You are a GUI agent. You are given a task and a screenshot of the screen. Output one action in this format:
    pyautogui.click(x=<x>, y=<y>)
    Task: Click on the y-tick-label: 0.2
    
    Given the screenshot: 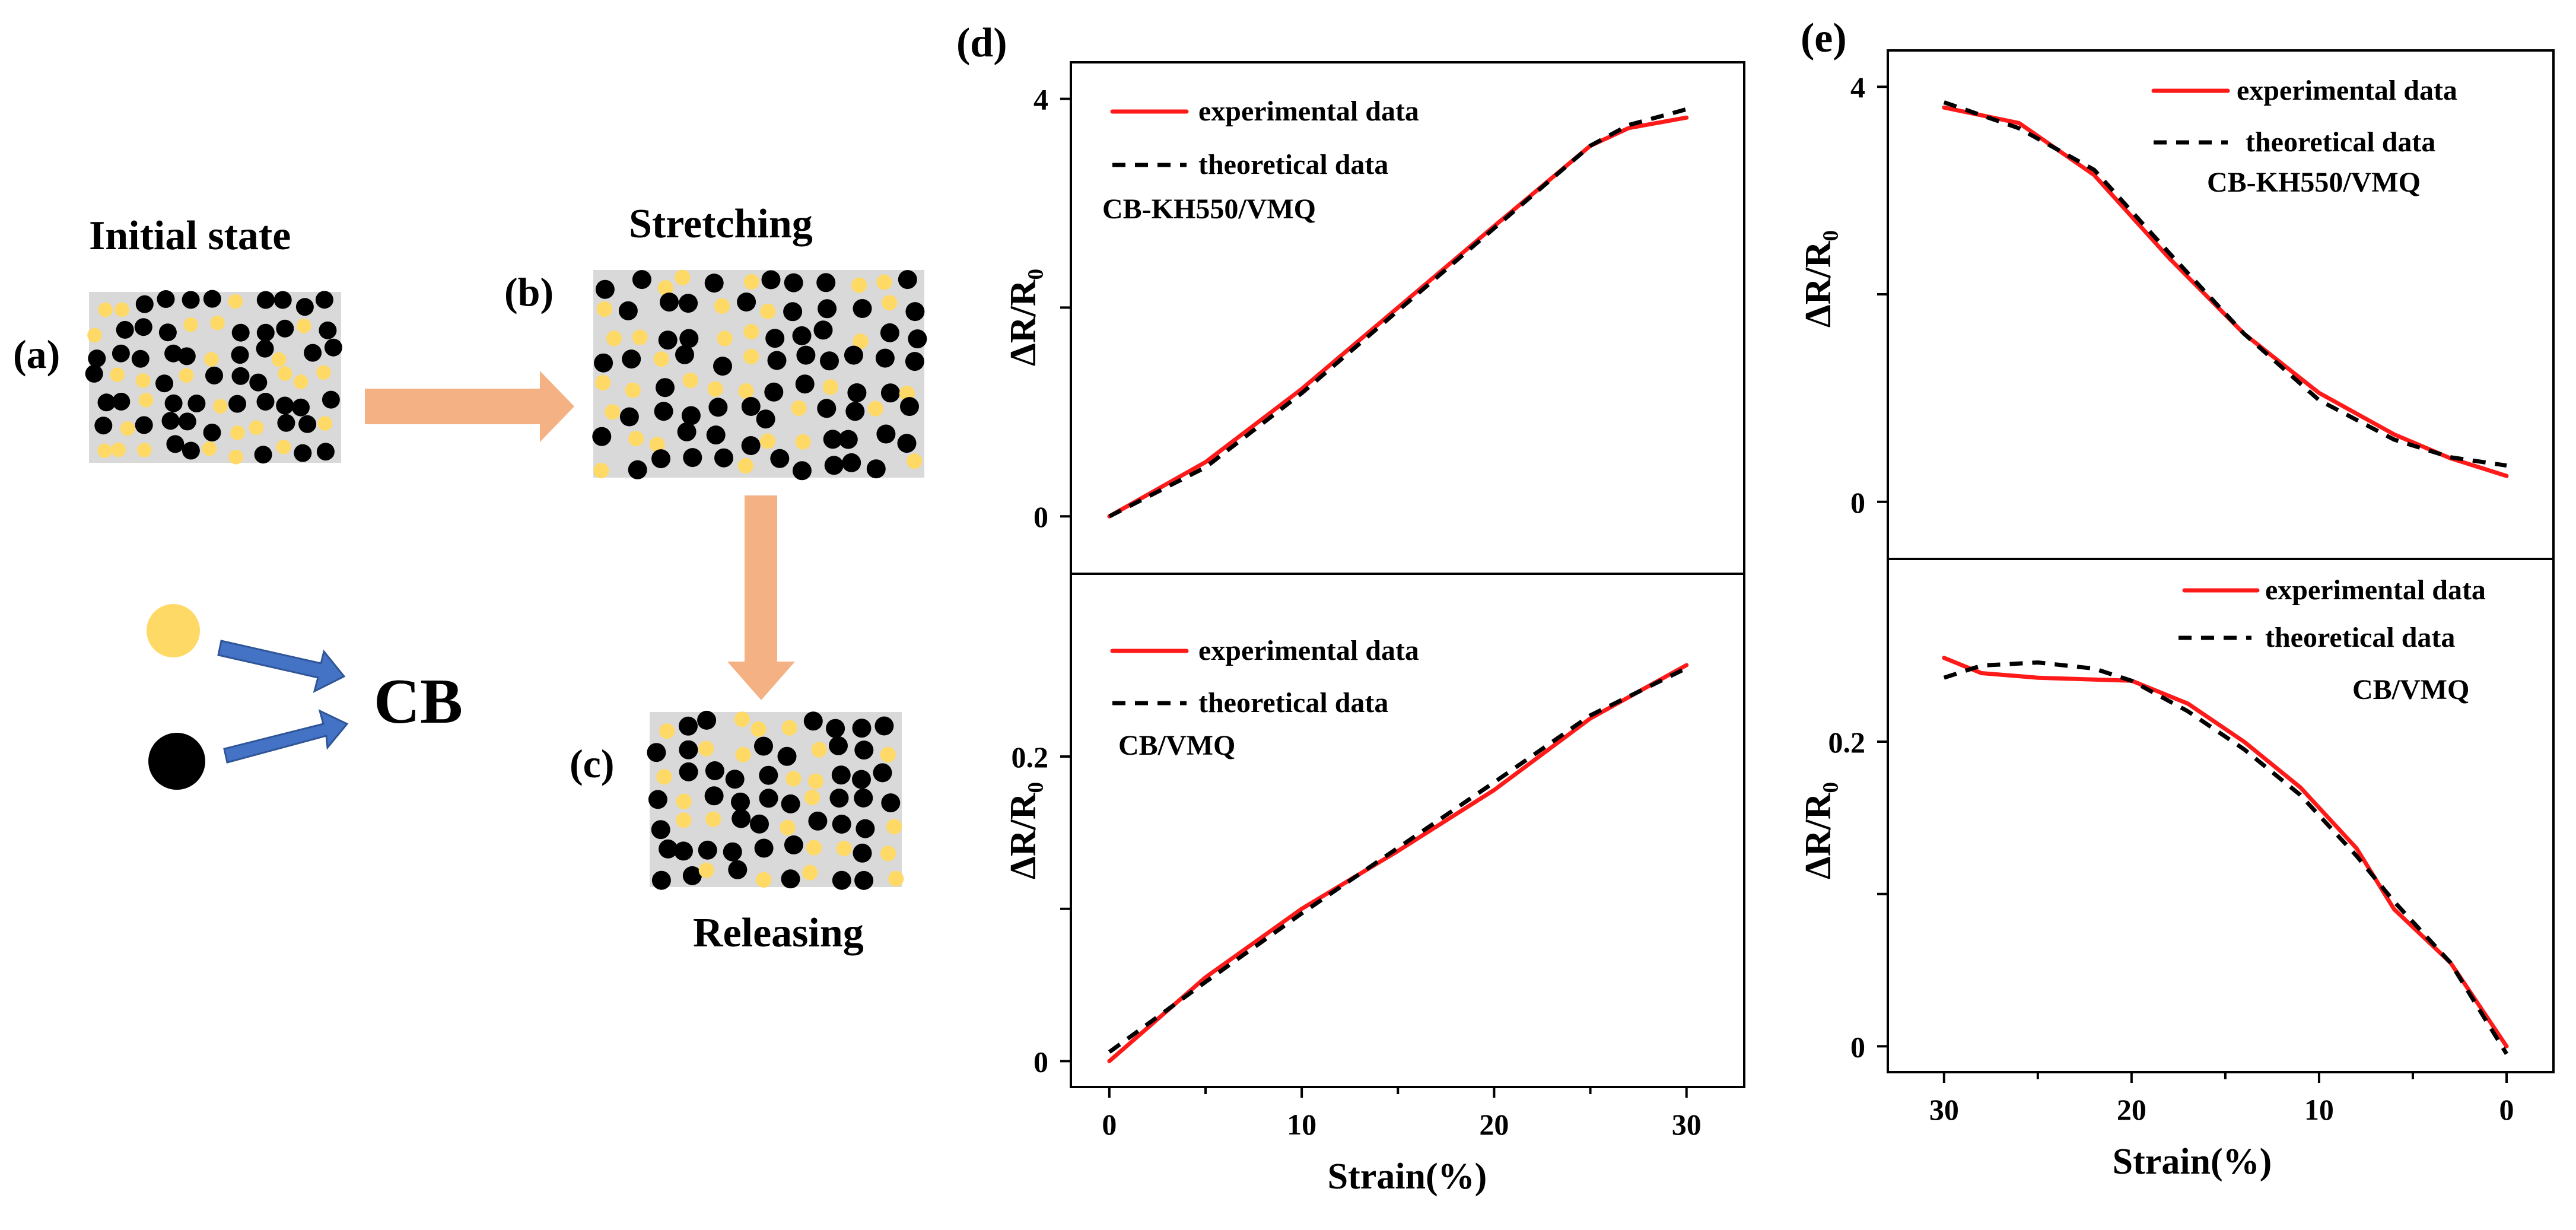 What is the action you would take?
    pyautogui.click(x=1847, y=742)
    